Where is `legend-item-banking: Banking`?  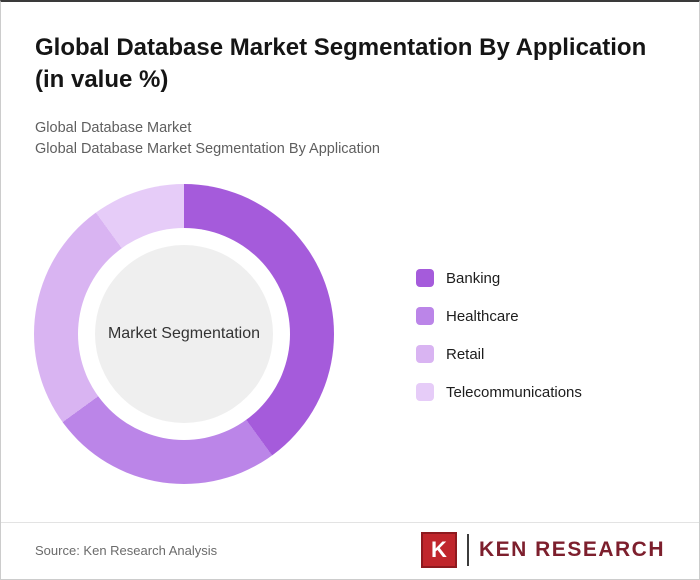
legend-item-banking: Banking is located at coordinates (499, 278).